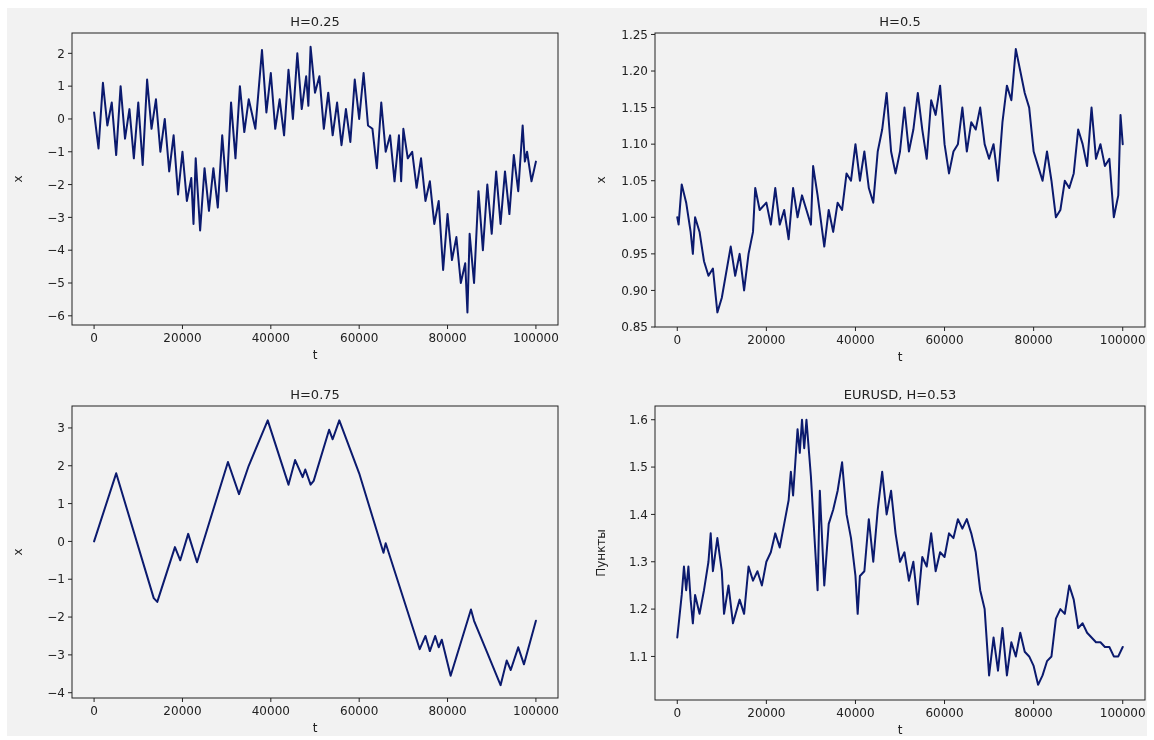 The width and height of the screenshot is (1154, 740). Describe the element at coordinates (634, 34) in the screenshot. I see `y-tick-label: 1.25` at that location.